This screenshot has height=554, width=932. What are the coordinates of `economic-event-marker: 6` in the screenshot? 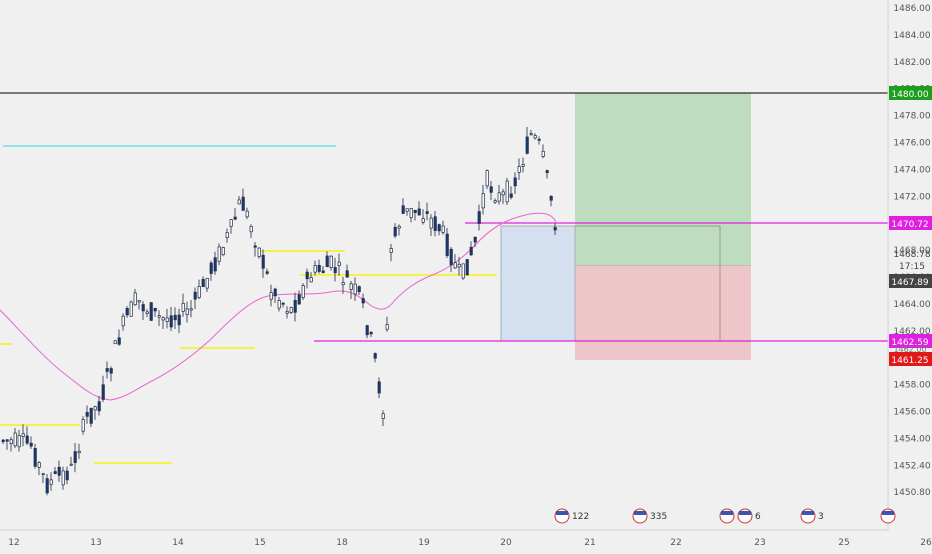 It's located at (749, 516).